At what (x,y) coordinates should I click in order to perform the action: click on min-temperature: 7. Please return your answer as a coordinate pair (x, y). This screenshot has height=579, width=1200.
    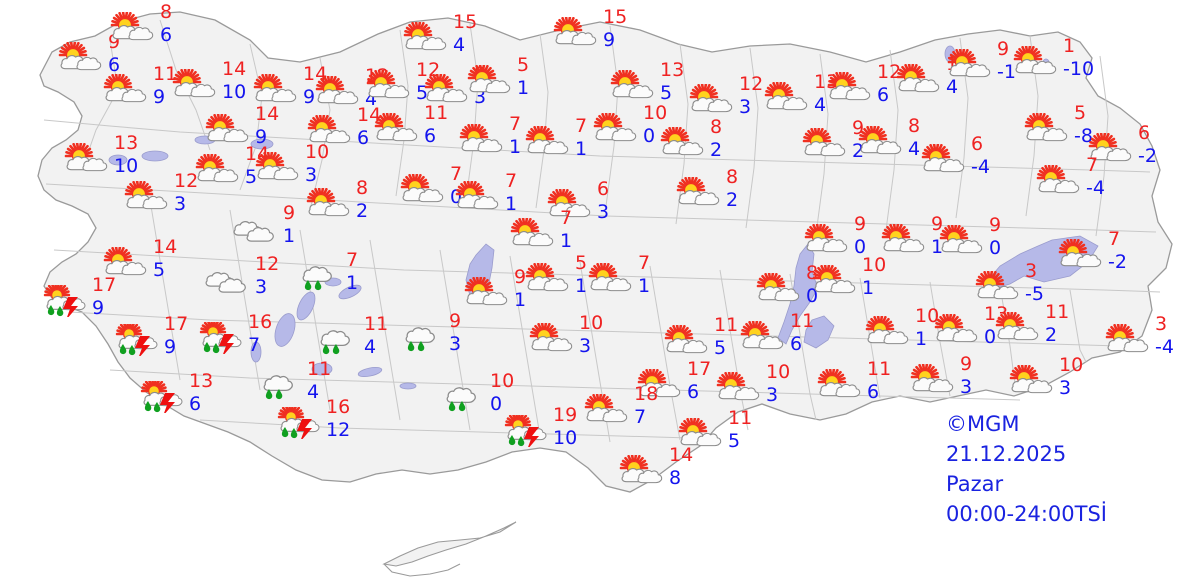
    Looking at the image, I should click on (254, 345).